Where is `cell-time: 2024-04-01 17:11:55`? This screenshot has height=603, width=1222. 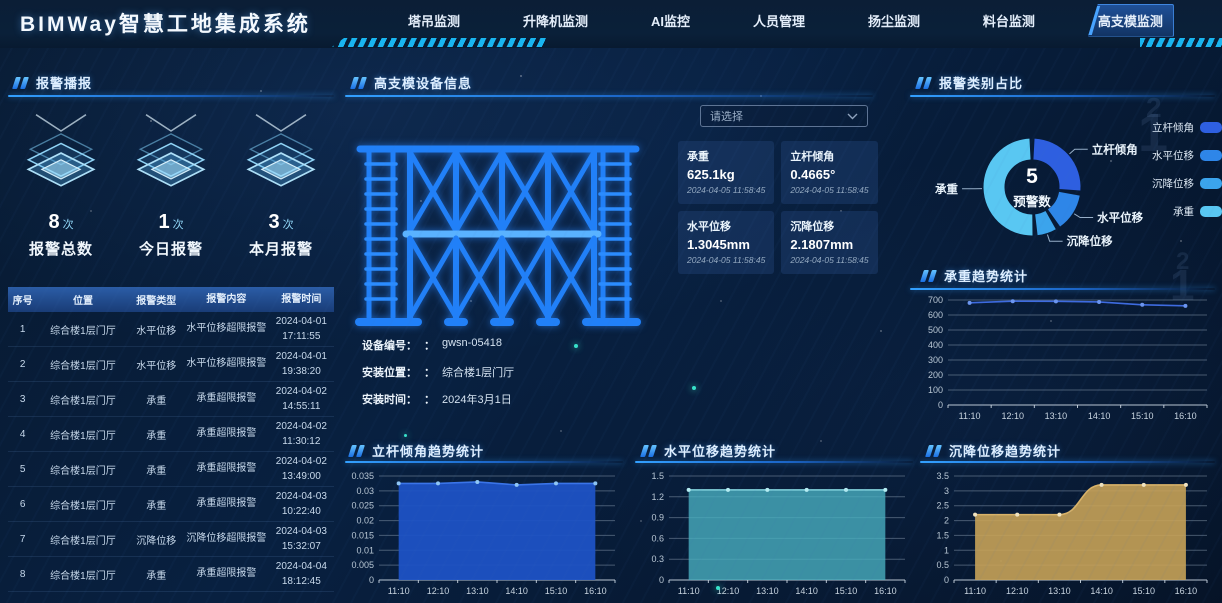 cell-time: 2024-04-01 17:11:55 is located at coordinates (301, 329).